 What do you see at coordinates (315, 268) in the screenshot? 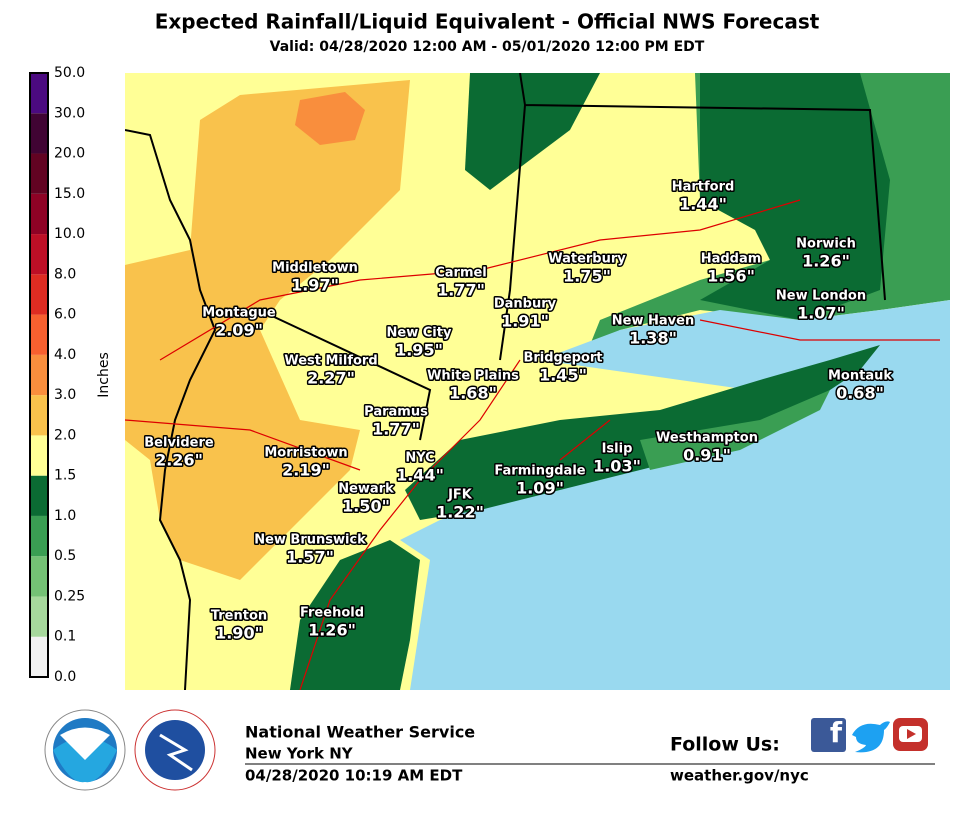
I see `city-name: Middletown` at bounding box center [315, 268].